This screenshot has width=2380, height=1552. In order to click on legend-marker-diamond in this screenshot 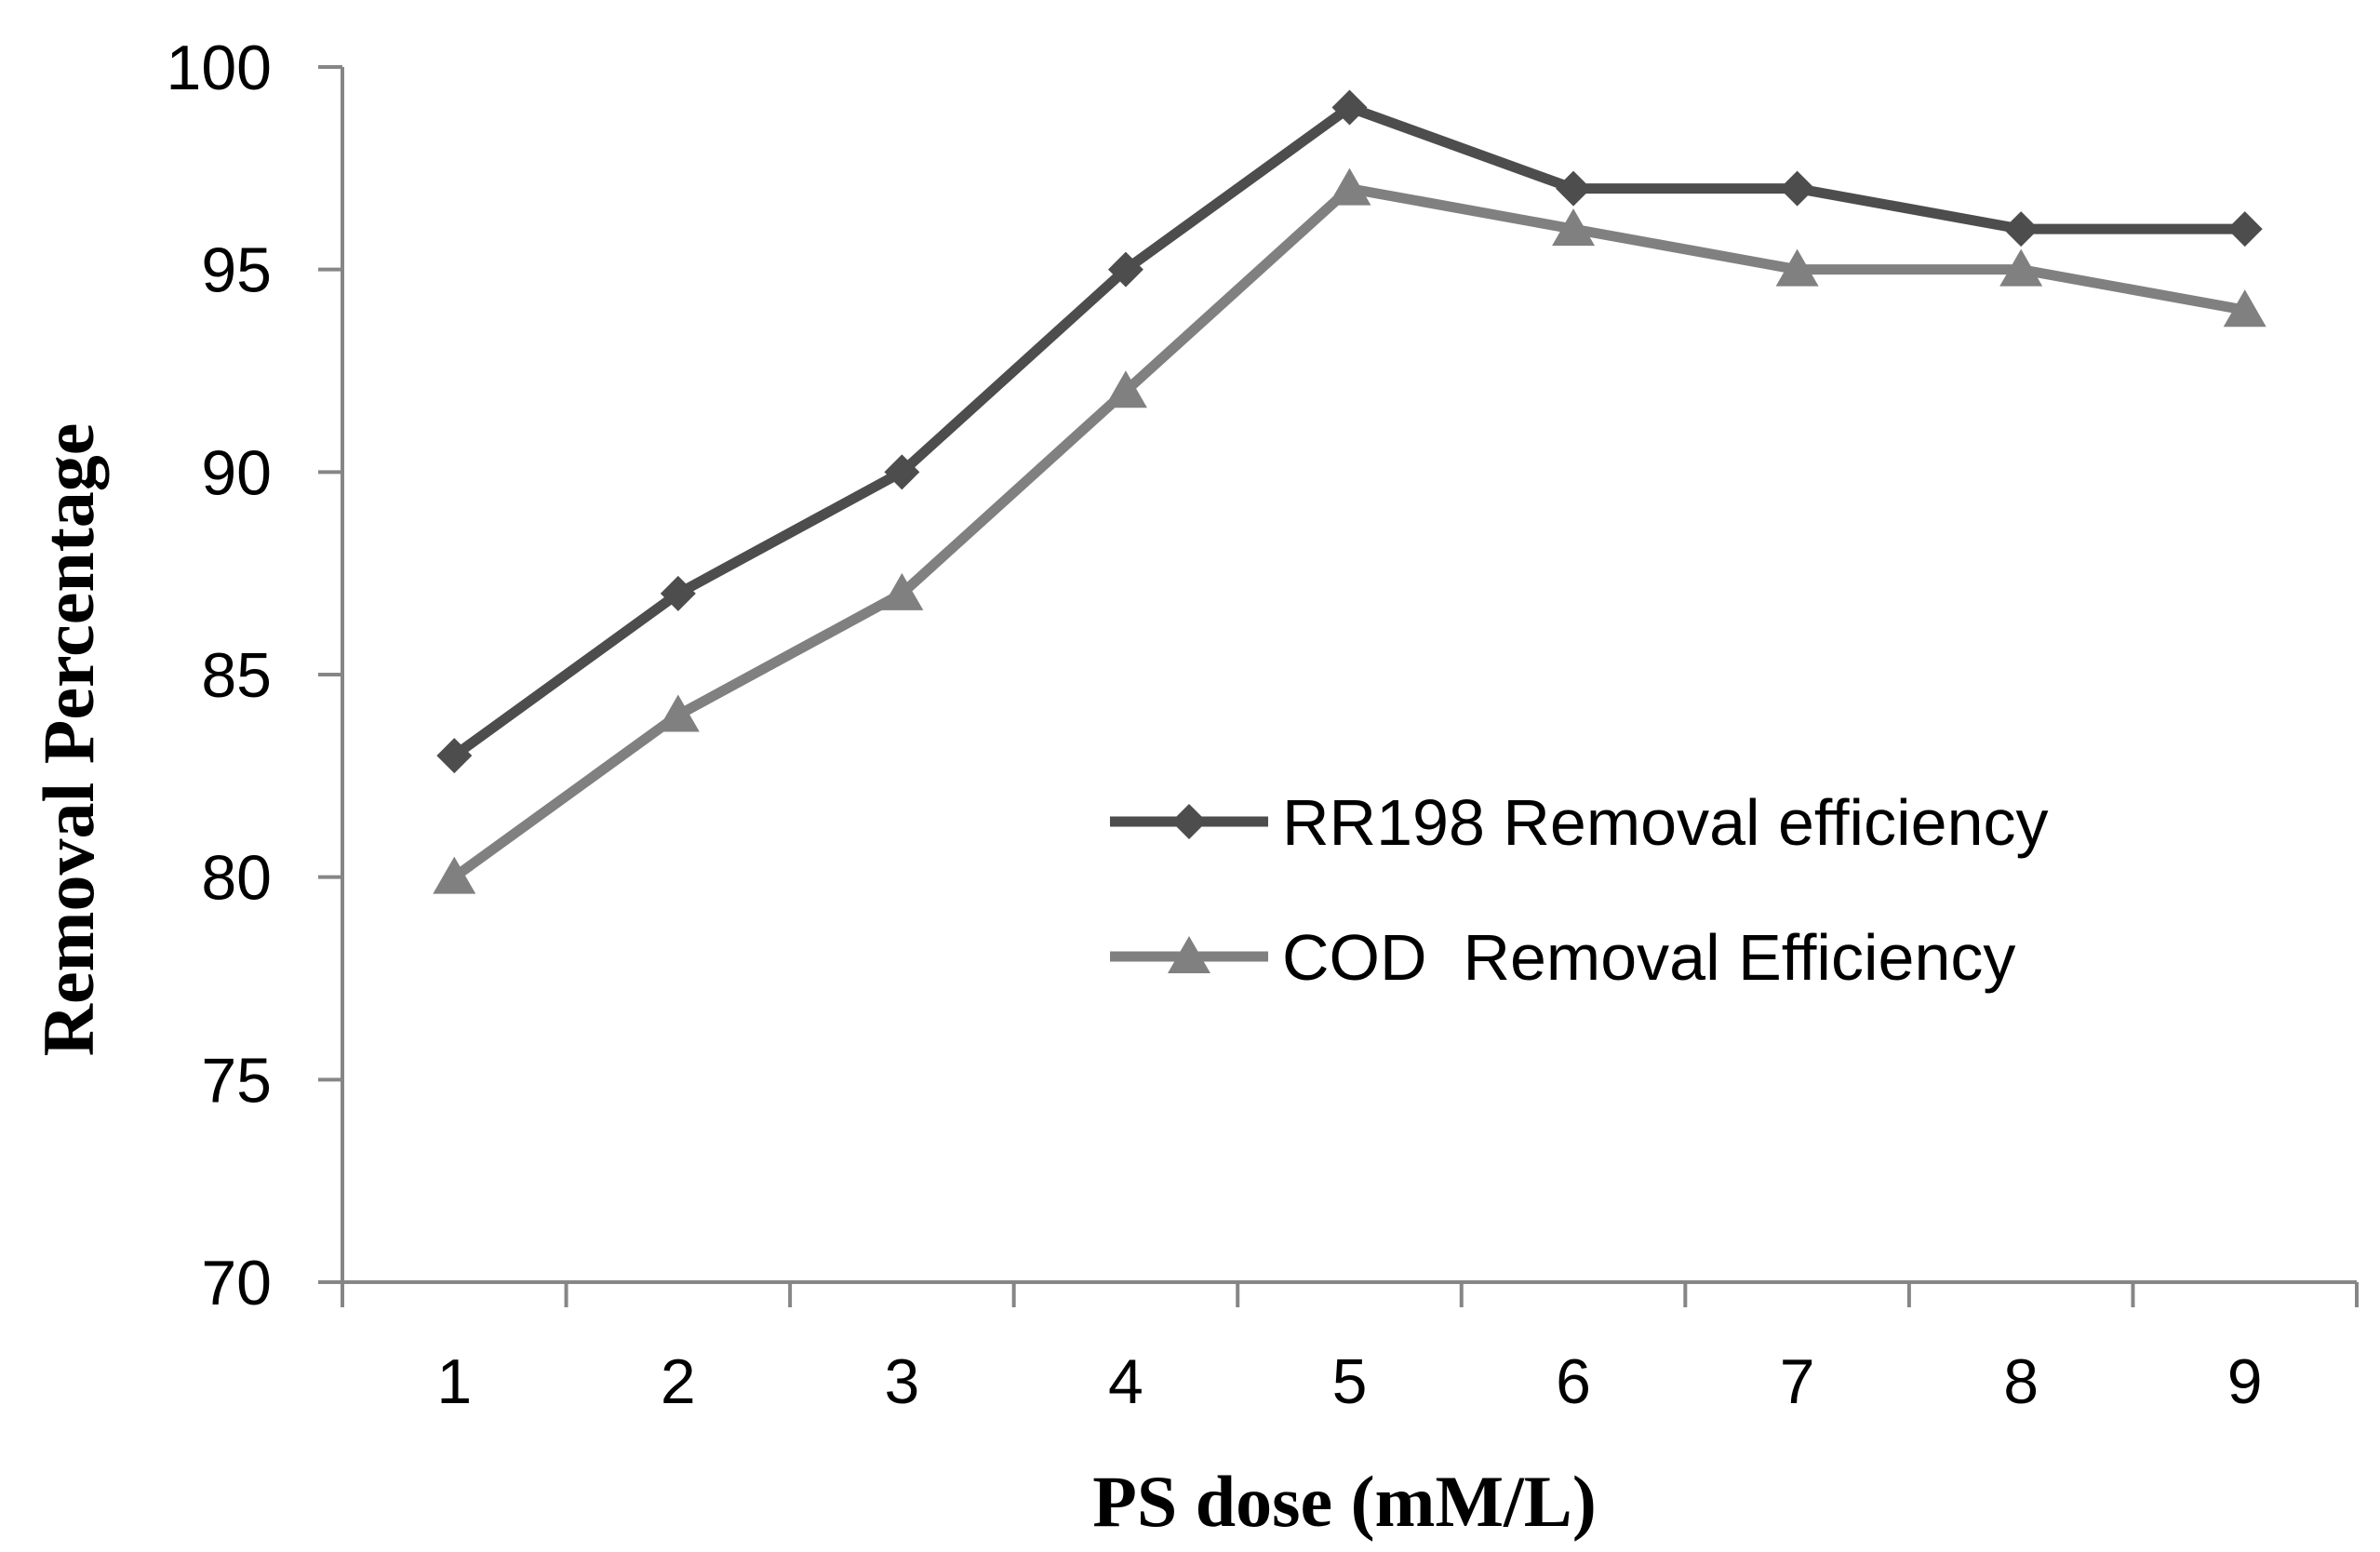, I will do `click(1189, 821)`.